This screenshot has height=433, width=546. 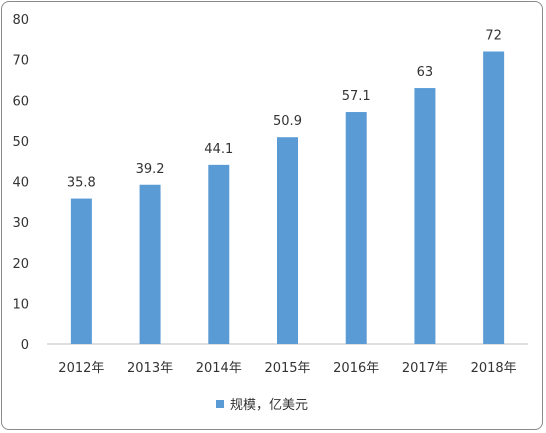 I want to click on y-tick-label: 40, so click(x=20, y=183).